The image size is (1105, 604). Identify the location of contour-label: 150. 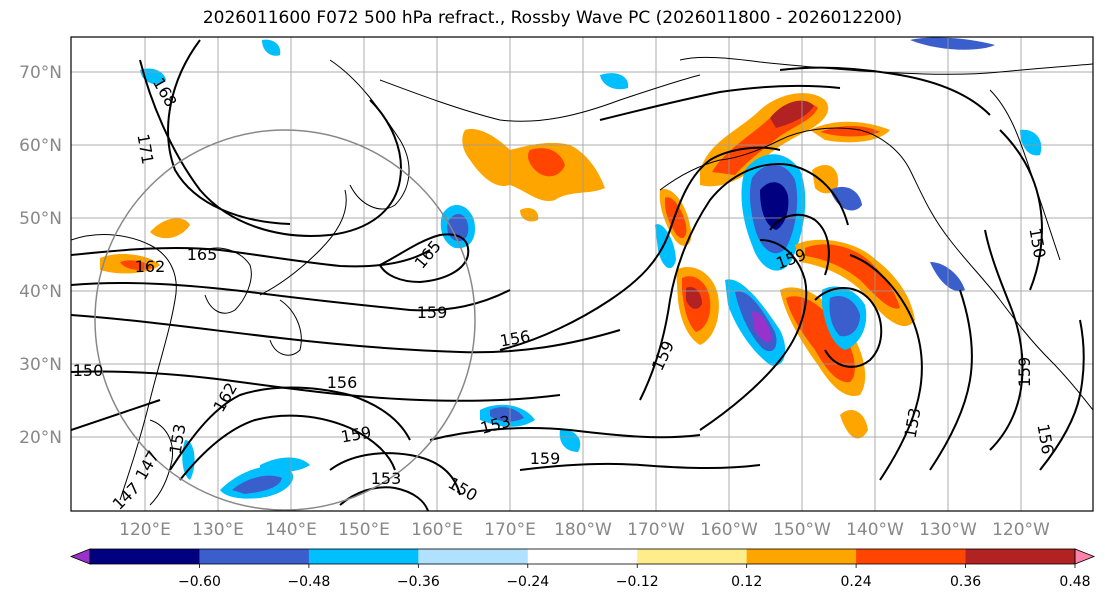
(88, 370).